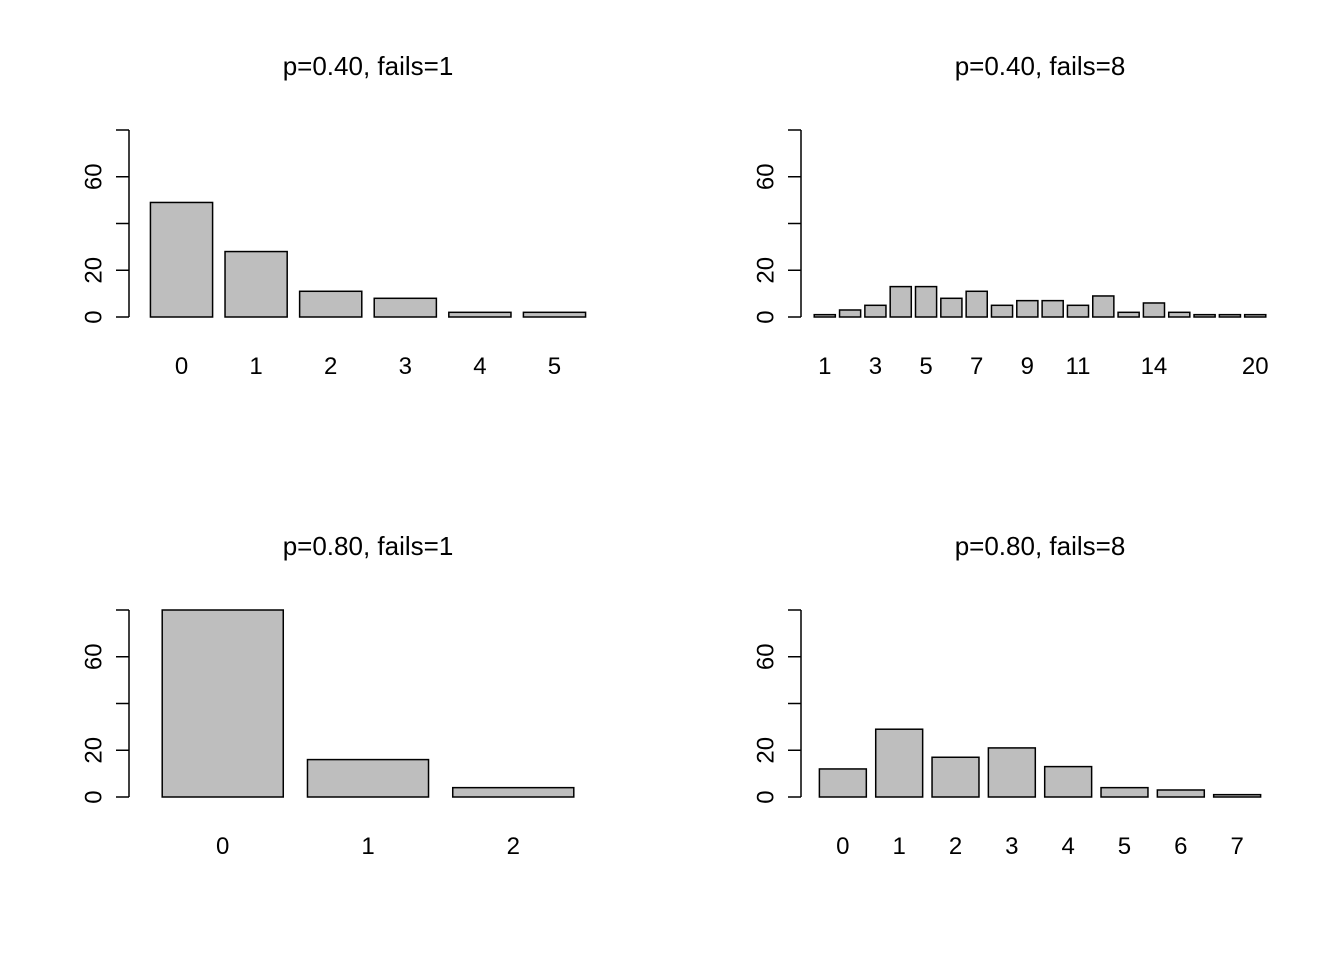  I want to click on x-tick-label: 14, so click(1154, 366).